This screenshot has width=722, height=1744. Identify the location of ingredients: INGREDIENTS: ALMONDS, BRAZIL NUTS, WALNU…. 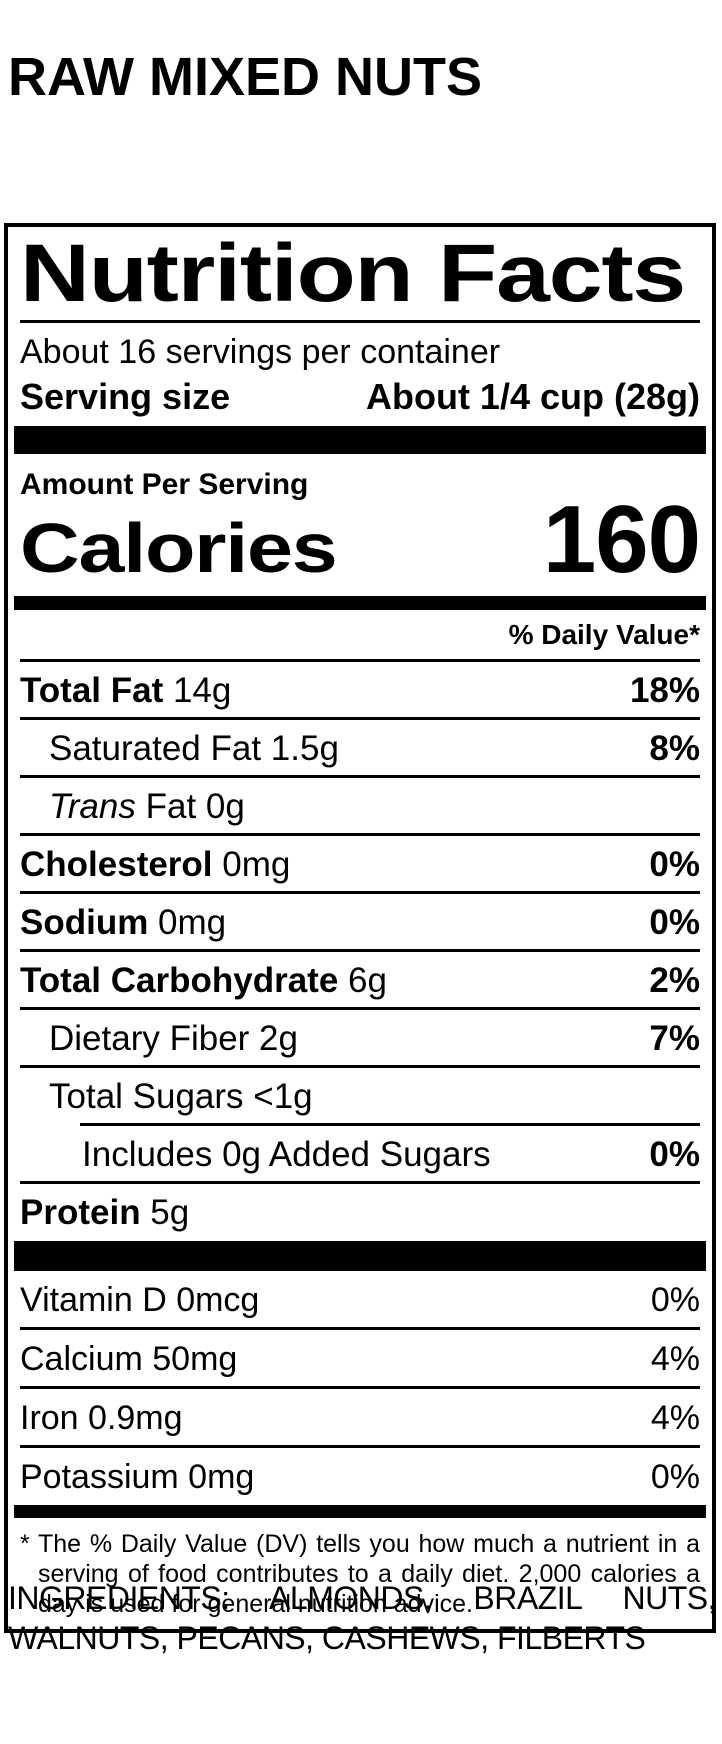
(362, 1618).